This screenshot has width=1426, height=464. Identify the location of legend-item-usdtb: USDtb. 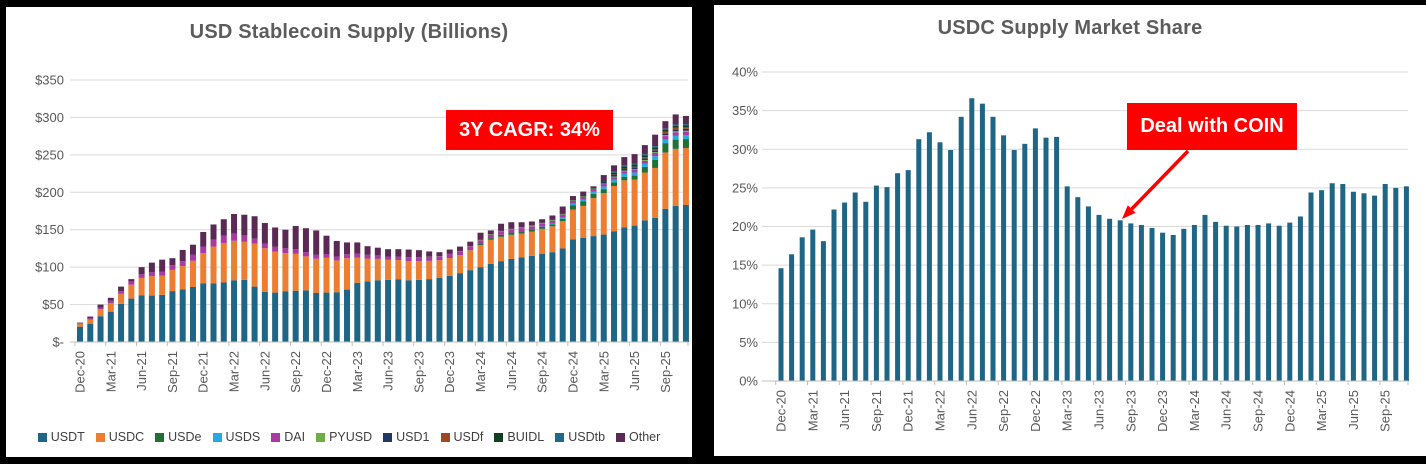
(580, 437).